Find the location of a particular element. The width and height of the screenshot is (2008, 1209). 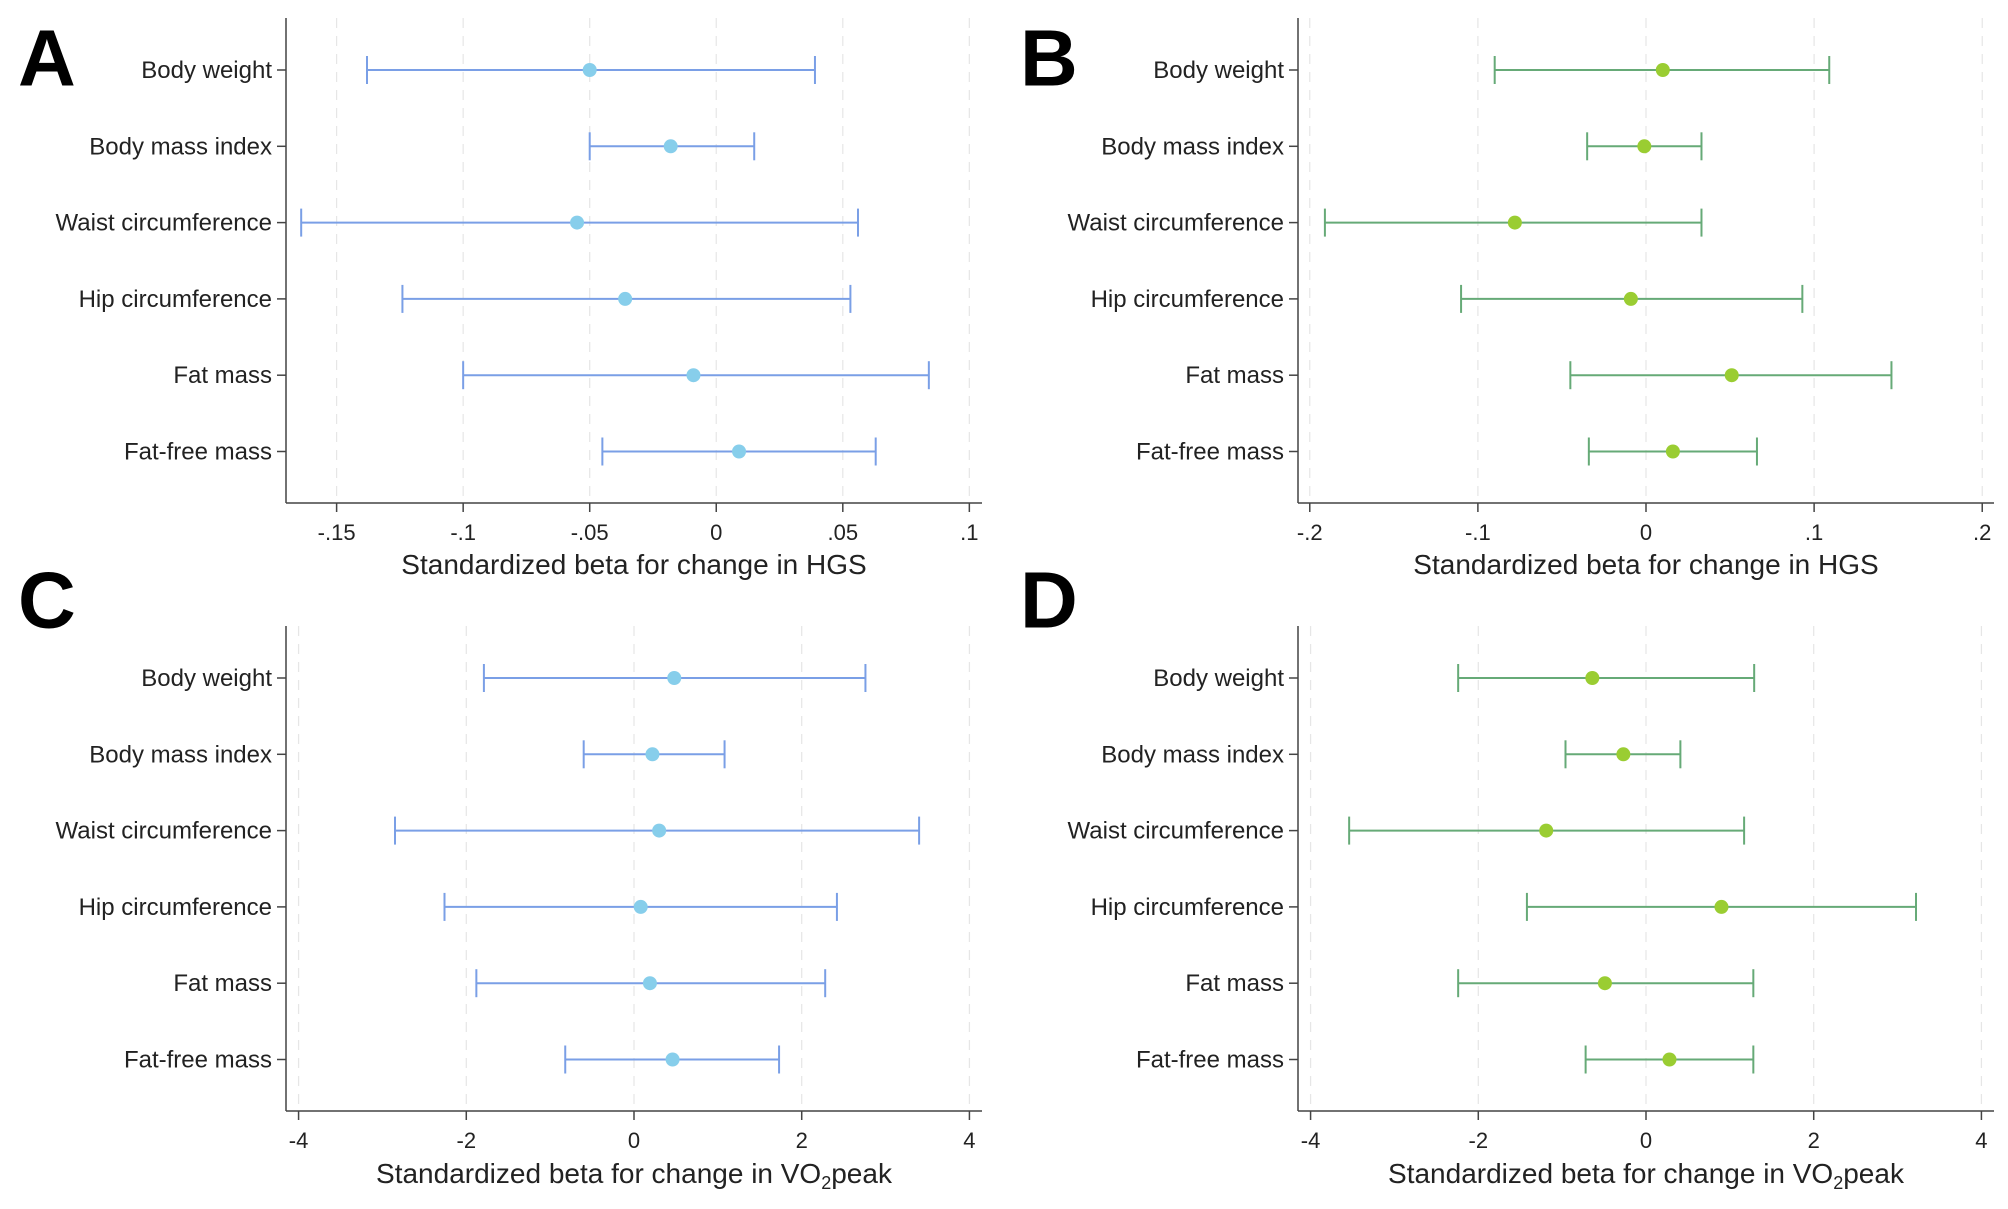

x-tick-label: -.15 is located at coordinates (337, 532).